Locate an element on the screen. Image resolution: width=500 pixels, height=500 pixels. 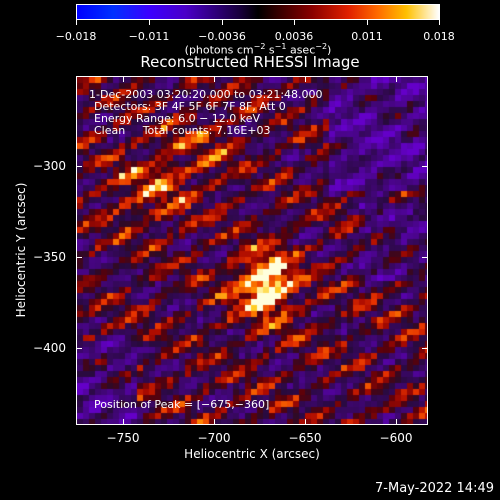
y-tick-label: −300 is located at coordinates (49, 166).